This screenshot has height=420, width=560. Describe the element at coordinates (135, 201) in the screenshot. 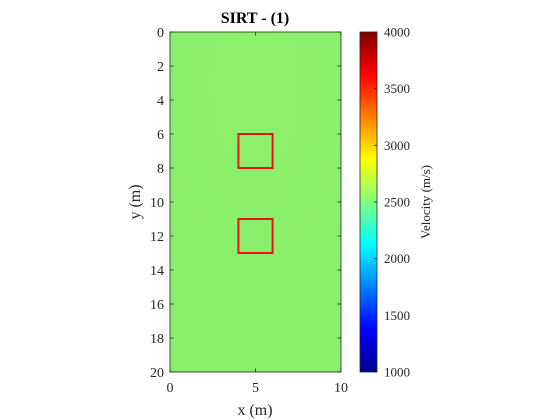

I see `y-axis-label: y (m)` at that location.